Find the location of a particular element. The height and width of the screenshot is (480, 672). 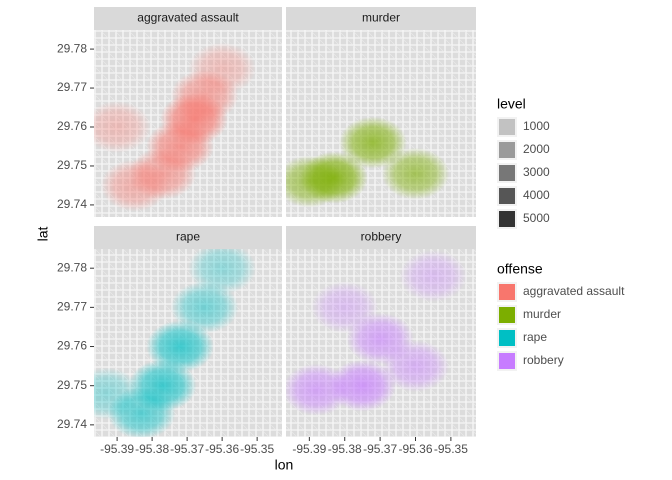

legend-label: 1000 is located at coordinates (536, 126).